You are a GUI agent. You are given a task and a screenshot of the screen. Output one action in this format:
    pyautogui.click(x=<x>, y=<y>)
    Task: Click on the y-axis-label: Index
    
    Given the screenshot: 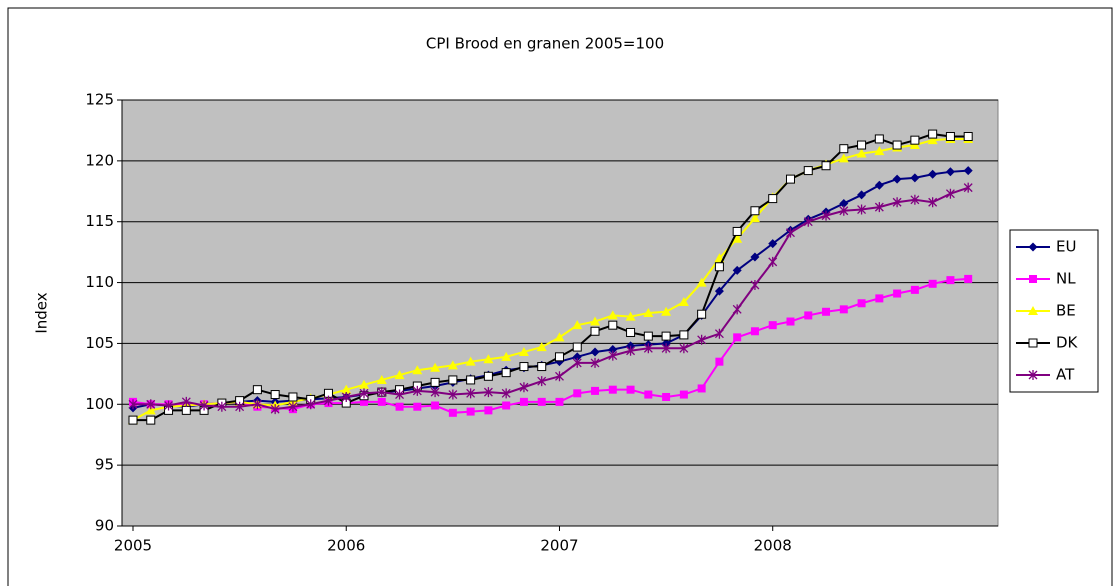 What is the action you would take?
    pyautogui.click(x=42, y=312)
    